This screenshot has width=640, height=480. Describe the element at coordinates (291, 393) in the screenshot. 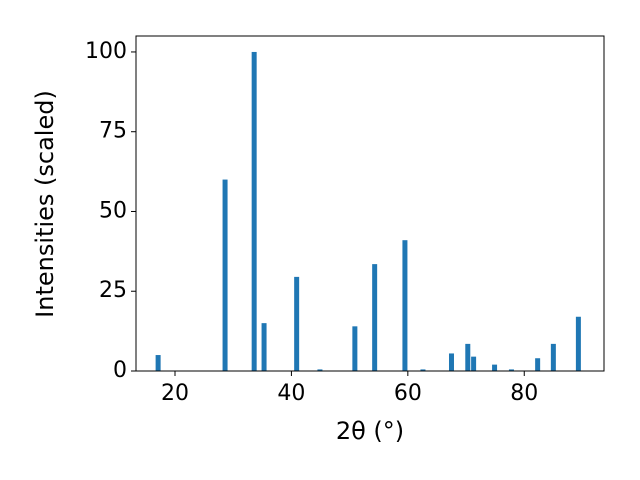

I see `x-tick-label: 40` at that location.